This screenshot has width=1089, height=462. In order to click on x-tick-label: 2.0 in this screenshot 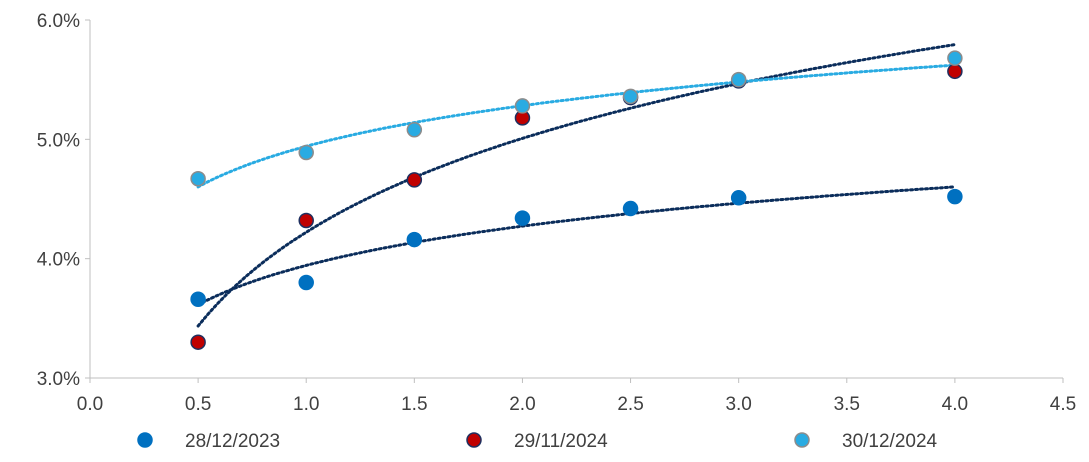, I will do `click(522, 404)`.